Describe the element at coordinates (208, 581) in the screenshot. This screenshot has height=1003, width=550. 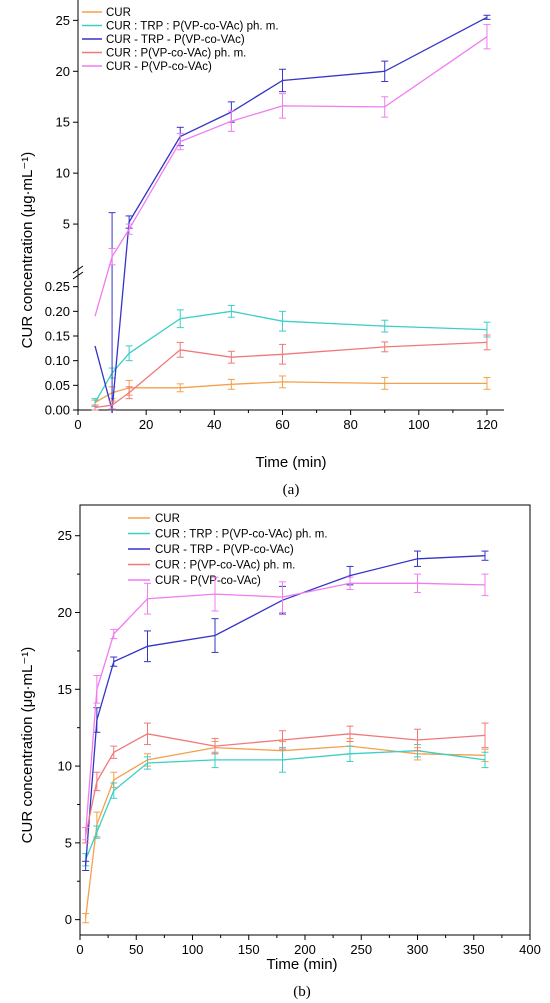
I see `legend-label-b: CUR - P(VP-co-VAc)` at that location.